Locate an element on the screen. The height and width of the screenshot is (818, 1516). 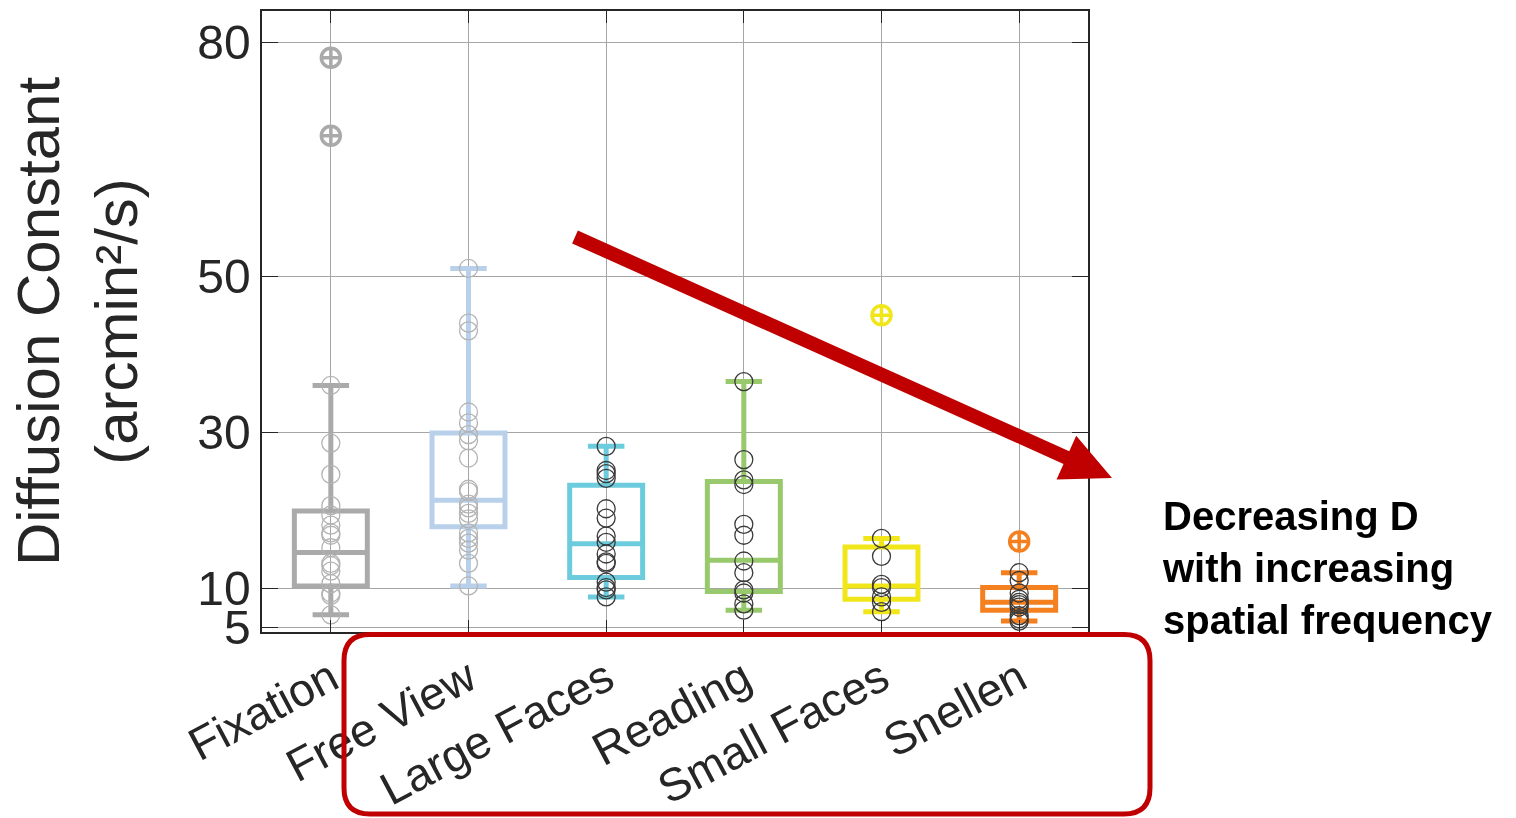
text: Decreasing D with increasing spatial frequency is located at coordinates (1327, 568).